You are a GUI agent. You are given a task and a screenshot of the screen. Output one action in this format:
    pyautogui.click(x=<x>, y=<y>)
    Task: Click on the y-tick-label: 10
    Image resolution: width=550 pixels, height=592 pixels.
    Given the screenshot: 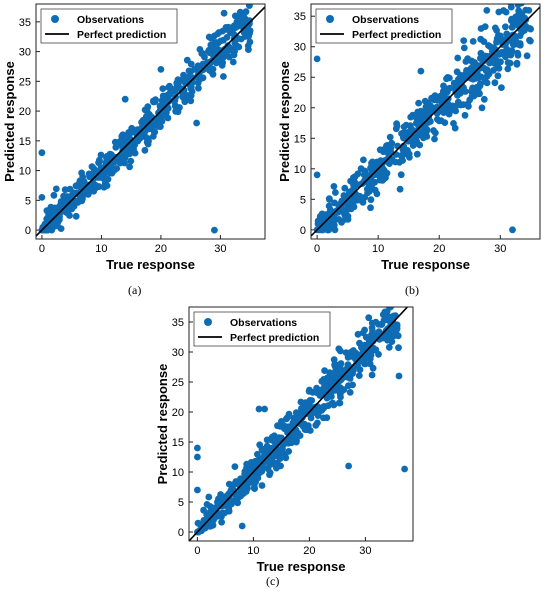 What is the action you would take?
    pyautogui.click(x=300, y=170)
    